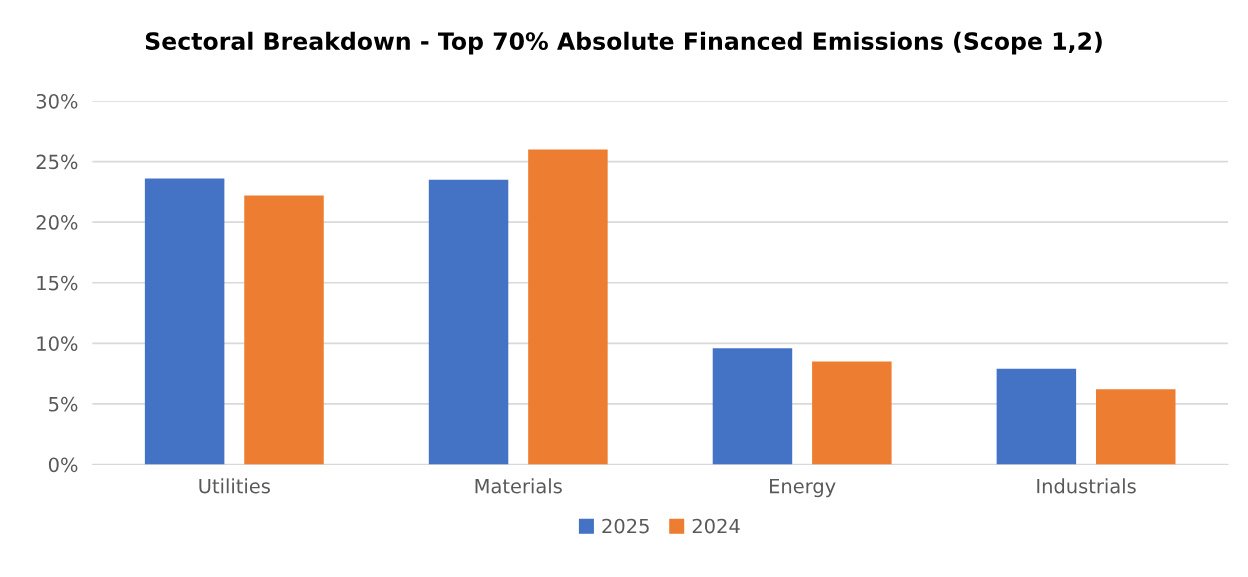 The image size is (1248, 577). I want to click on y-tick-label: 25%, so click(57, 162).